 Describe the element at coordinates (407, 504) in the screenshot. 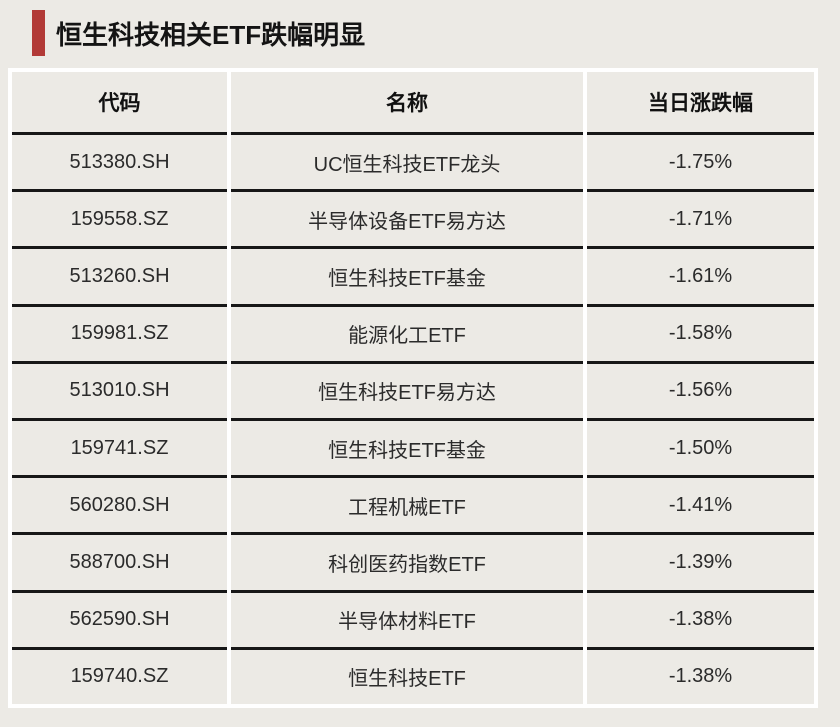

I see `name-cell: 工程机械ETF` at that location.